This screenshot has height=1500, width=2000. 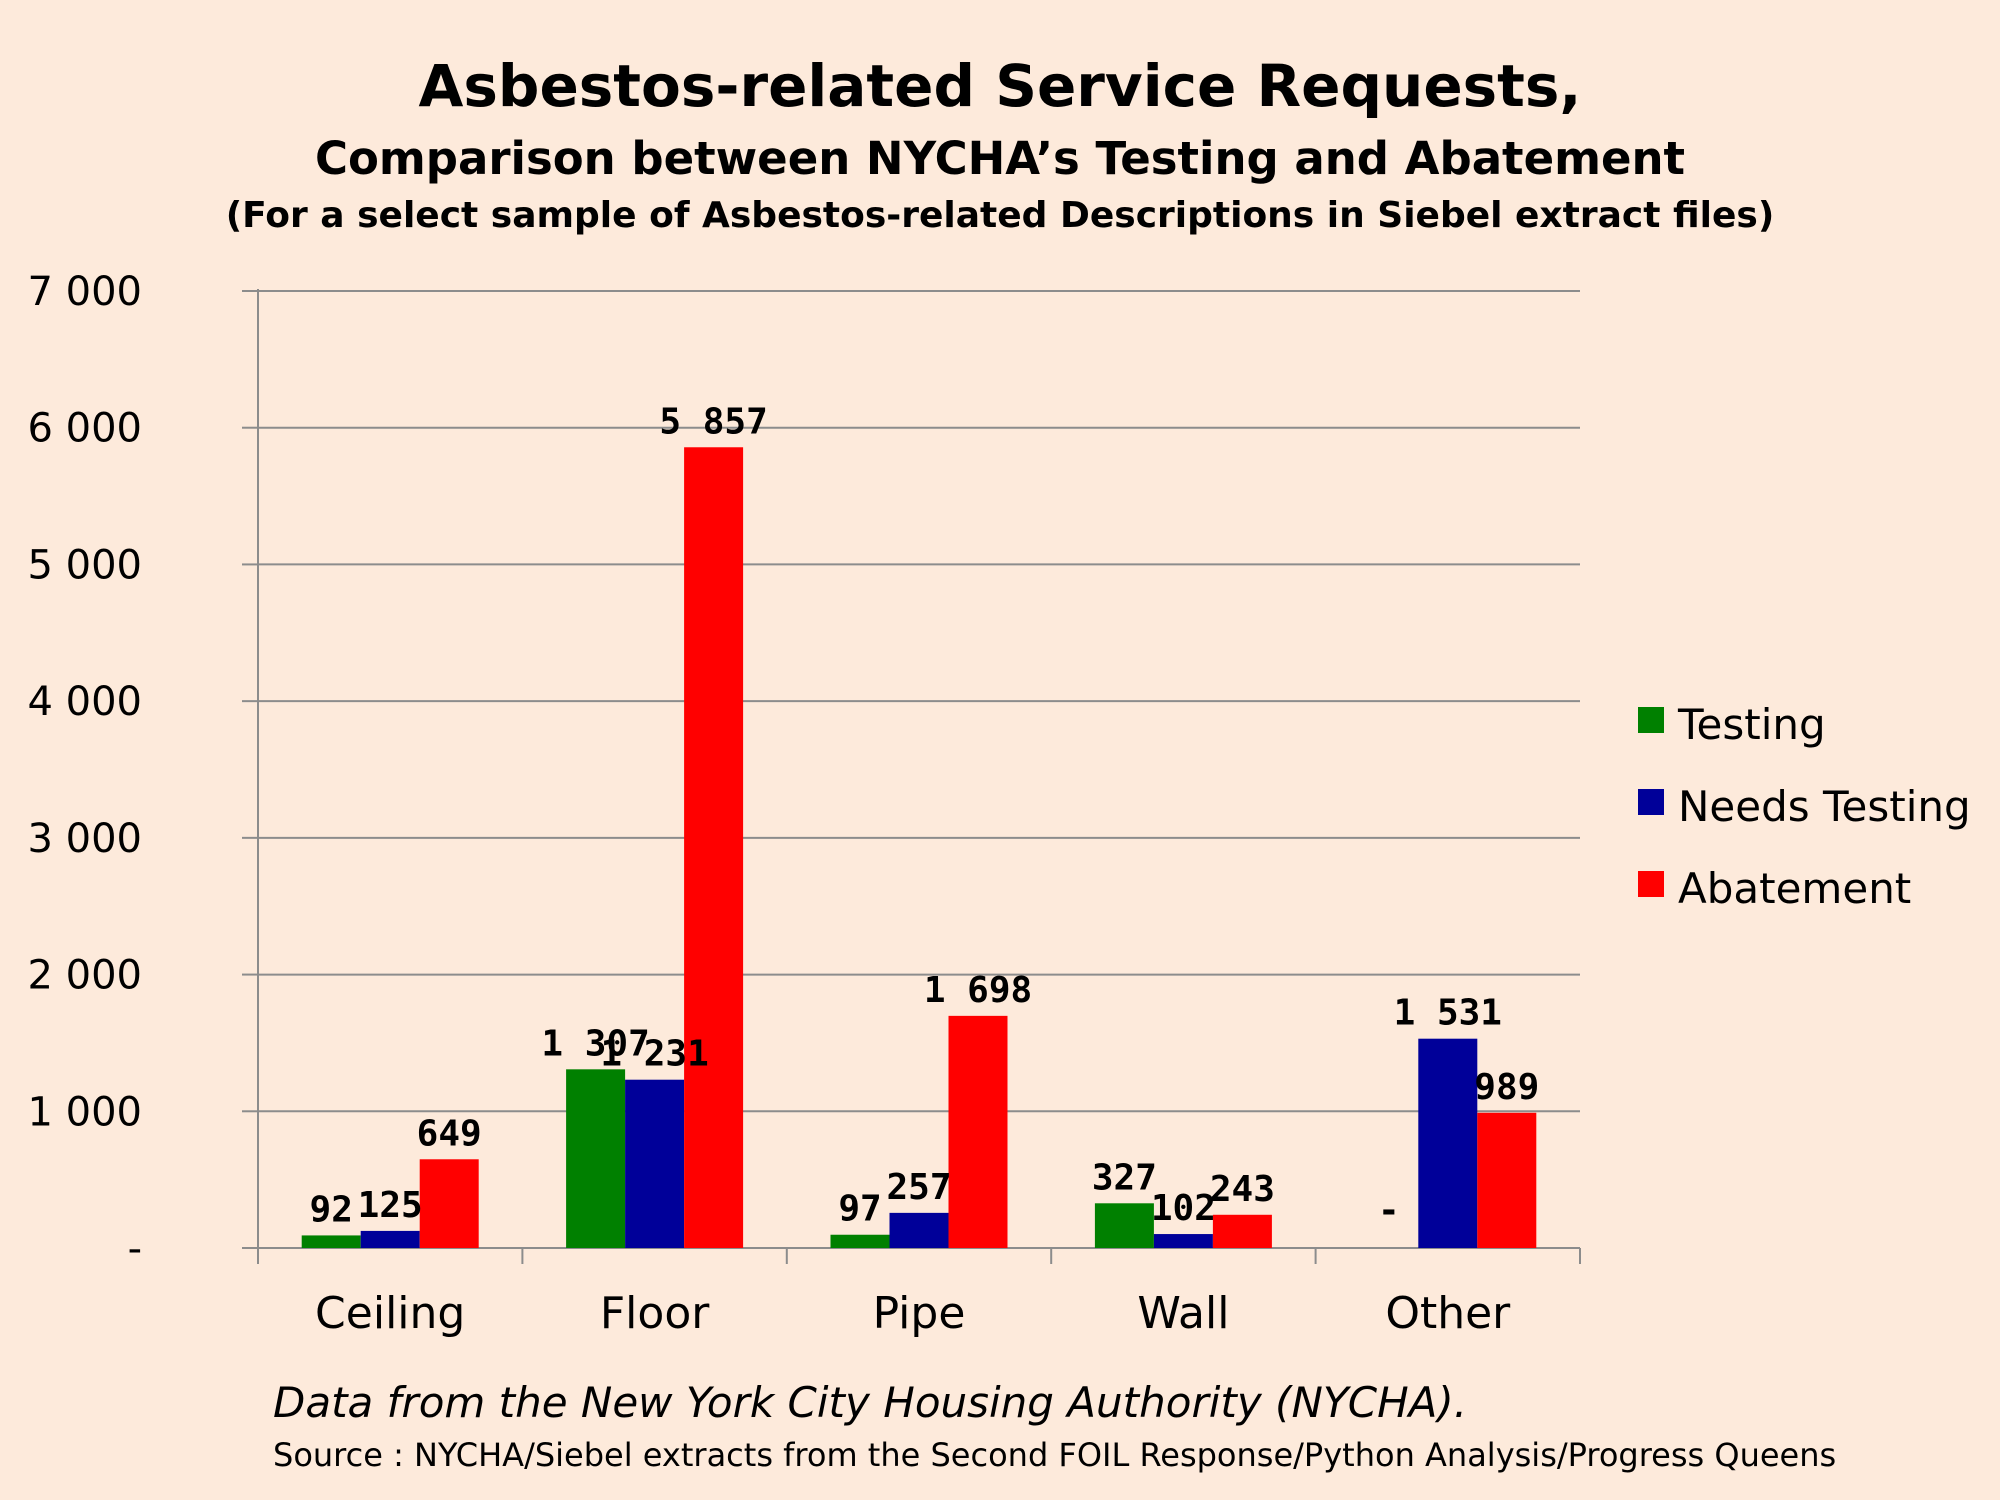 I want to click on legend-label: Abatement, so click(x=1794, y=888).